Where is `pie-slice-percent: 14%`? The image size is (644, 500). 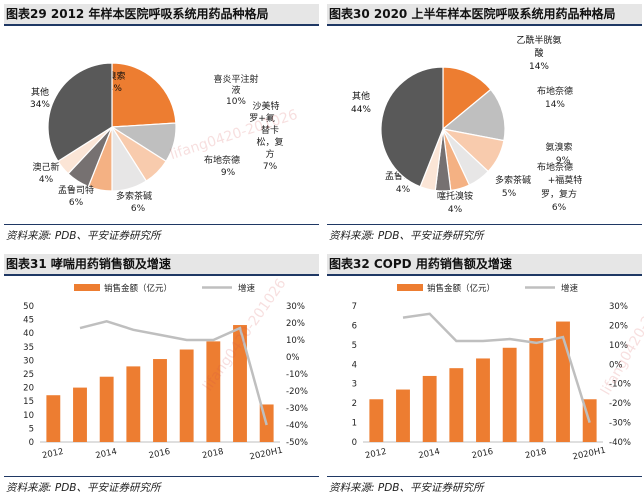 pie-slice-percent: 14% is located at coordinates (555, 105).